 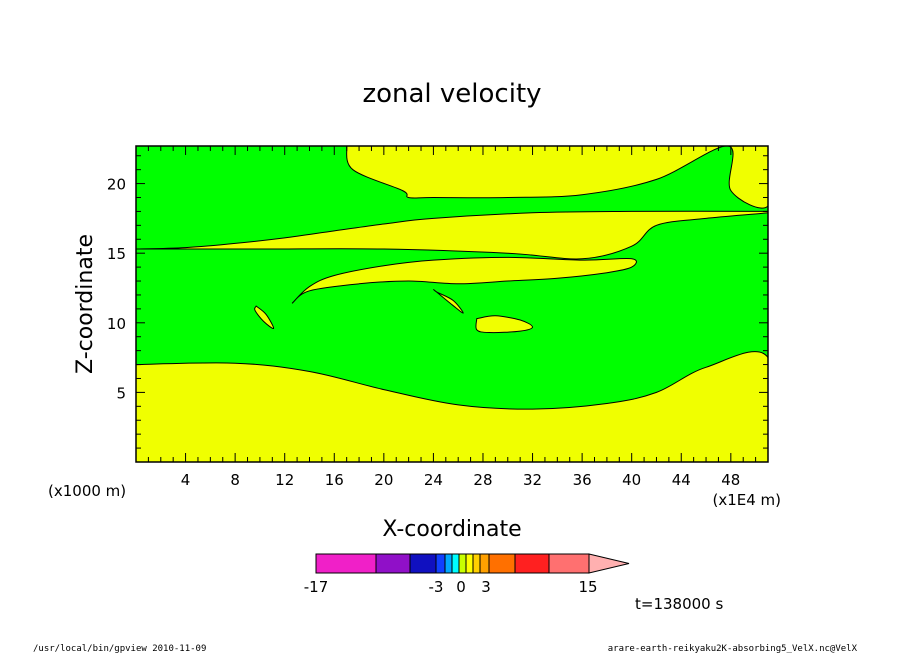 What do you see at coordinates (679, 604) in the screenshot?
I see `time-annotation: t=138000 s` at bounding box center [679, 604].